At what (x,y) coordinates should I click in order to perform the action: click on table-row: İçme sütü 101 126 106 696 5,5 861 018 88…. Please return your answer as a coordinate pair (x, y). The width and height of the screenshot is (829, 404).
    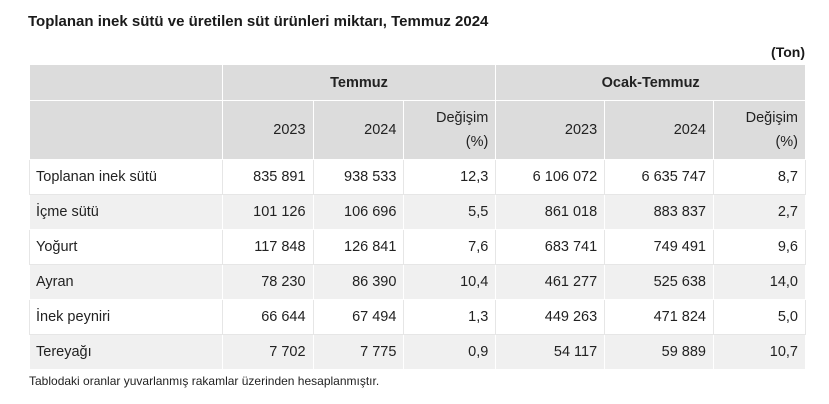
    Looking at the image, I should click on (417, 212).